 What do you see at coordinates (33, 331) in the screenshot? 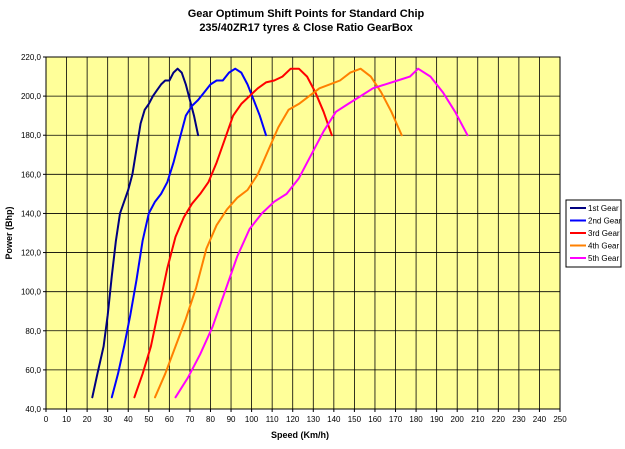
I see `y-tick-label: 80,0` at bounding box center [33, 331].